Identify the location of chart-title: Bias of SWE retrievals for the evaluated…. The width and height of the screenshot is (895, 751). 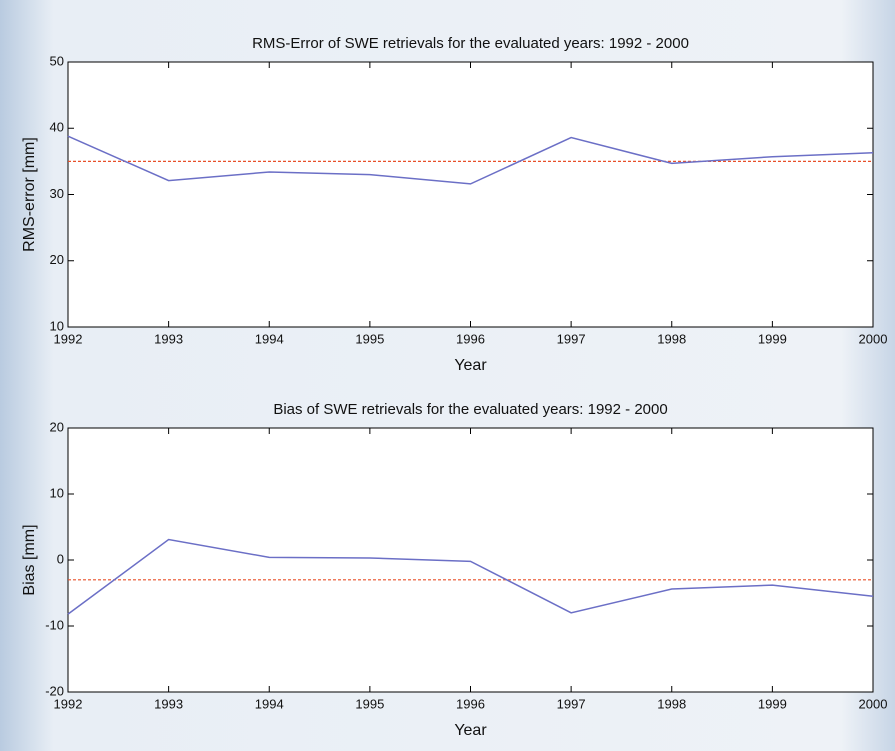
(470, 409).